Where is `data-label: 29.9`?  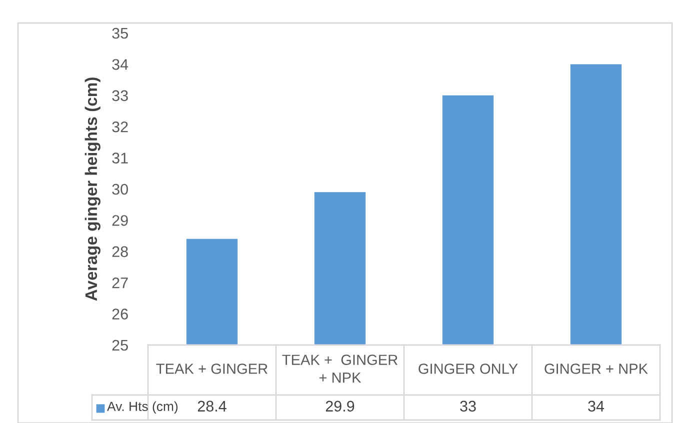
data-label: 29.9 is located at coordinates (340, 406).